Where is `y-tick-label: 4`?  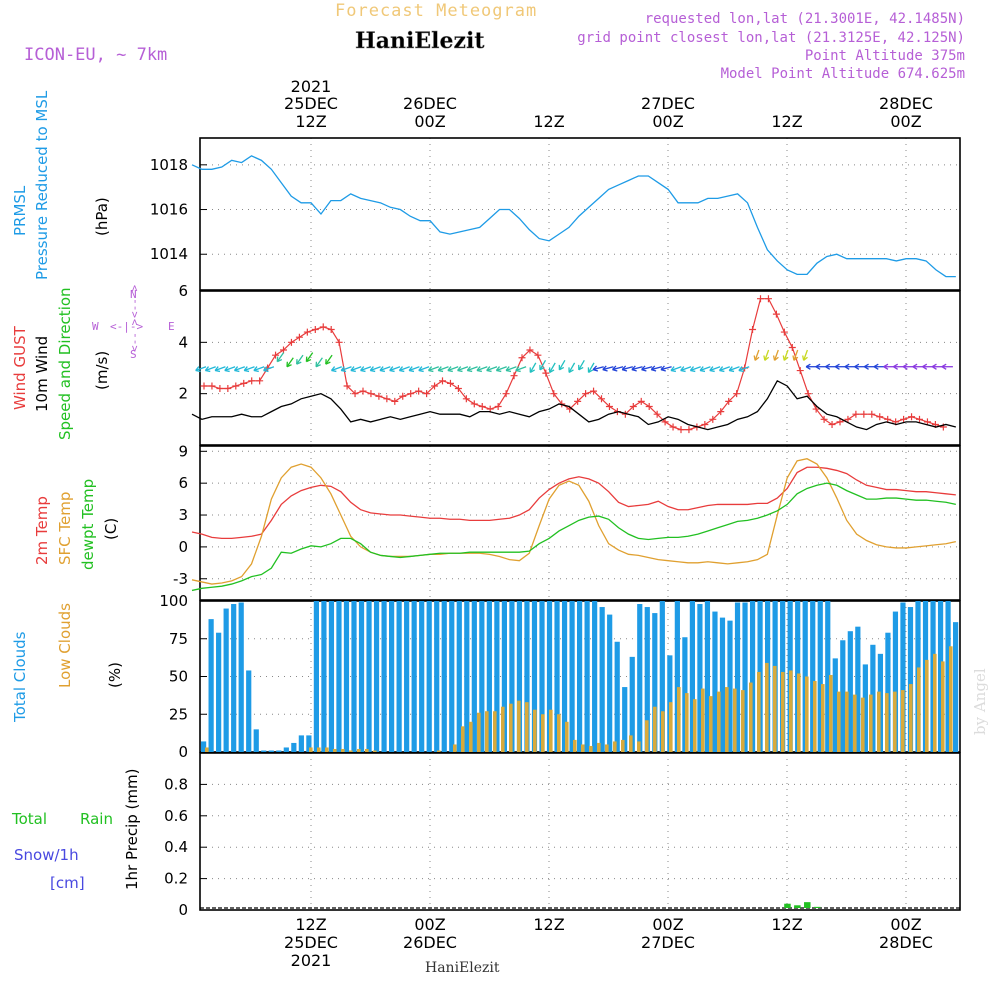 y-tick-label: 4 is located at coordinates (183, 342).